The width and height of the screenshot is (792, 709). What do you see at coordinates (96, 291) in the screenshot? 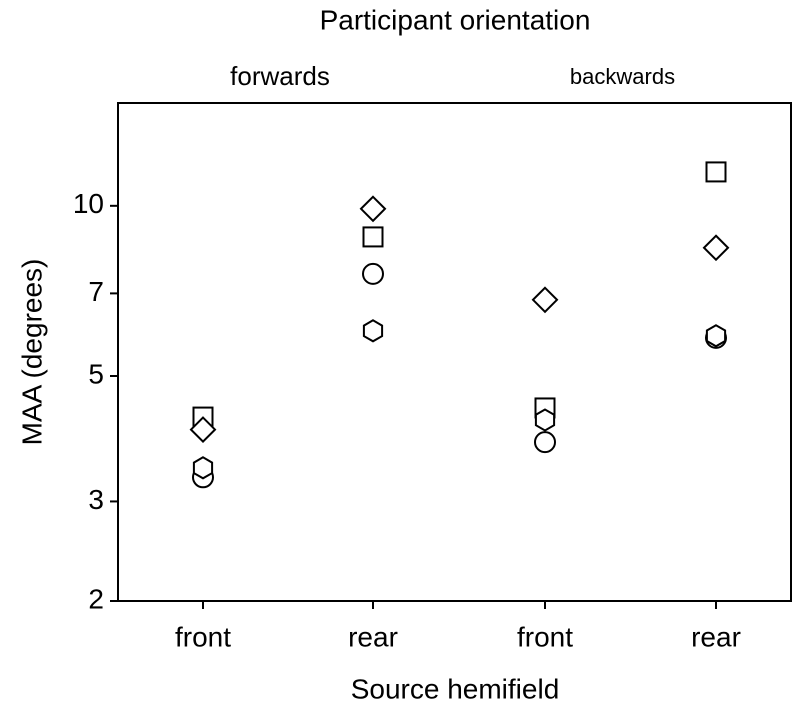
I see `y-tick-label: 7` at bounding box center [96, 291].